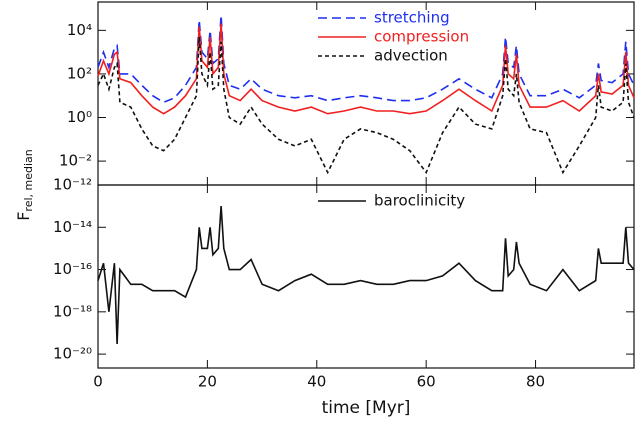 The height and width of the screenshot is (424, 636). Describe the element at coordinates (23, 216) in the screenshot. I see `y-axis-label-main: F` at that location.